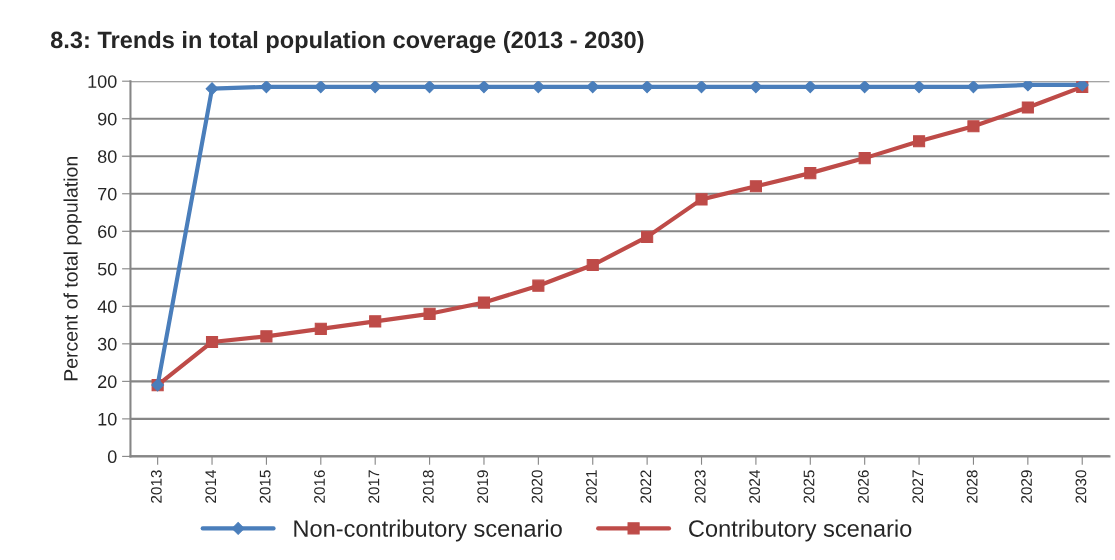  I want to click on x-tick-label: 2018, so click(428, 486).